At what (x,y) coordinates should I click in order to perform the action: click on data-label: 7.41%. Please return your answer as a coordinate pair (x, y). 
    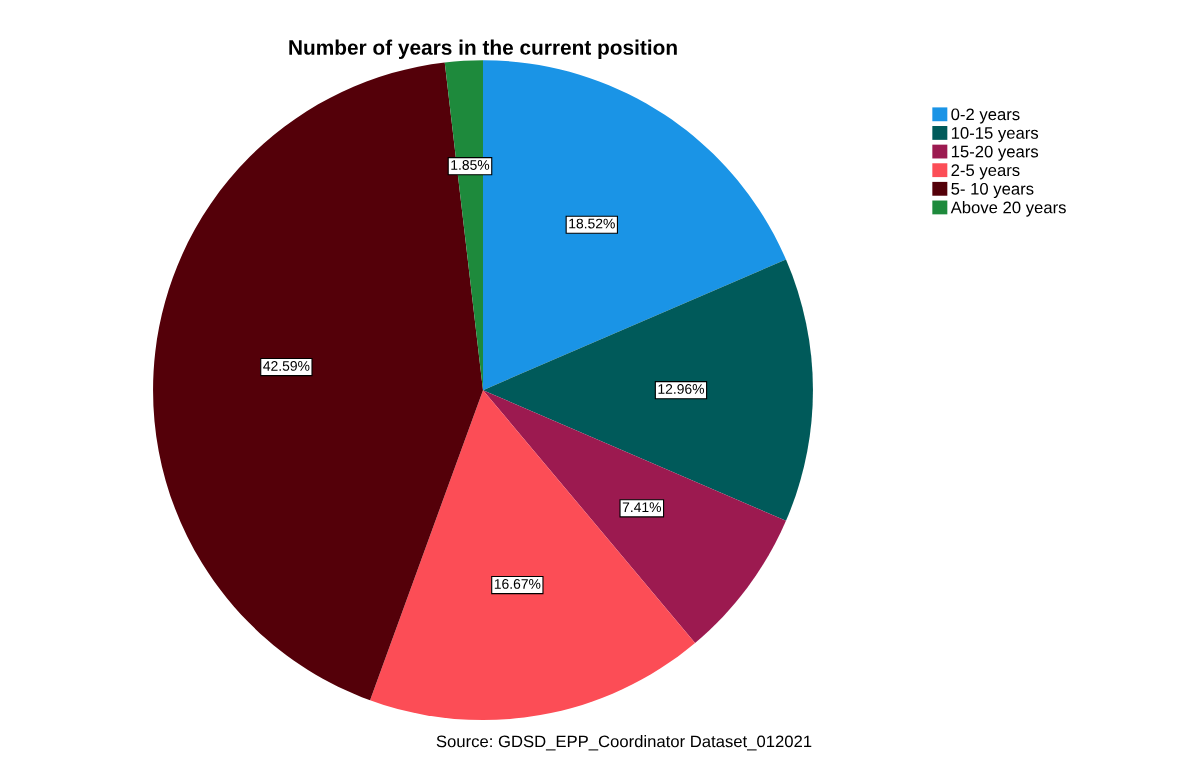
    Looking at the image, I should click on (641, 507).